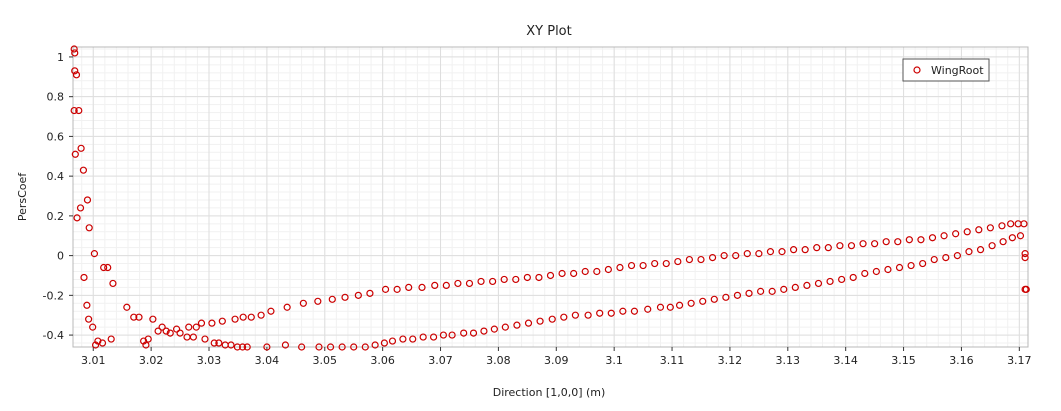 This screenshot has height=411, width=1061. I want to click on x-tick-label: 3.15, so click(903, 360).